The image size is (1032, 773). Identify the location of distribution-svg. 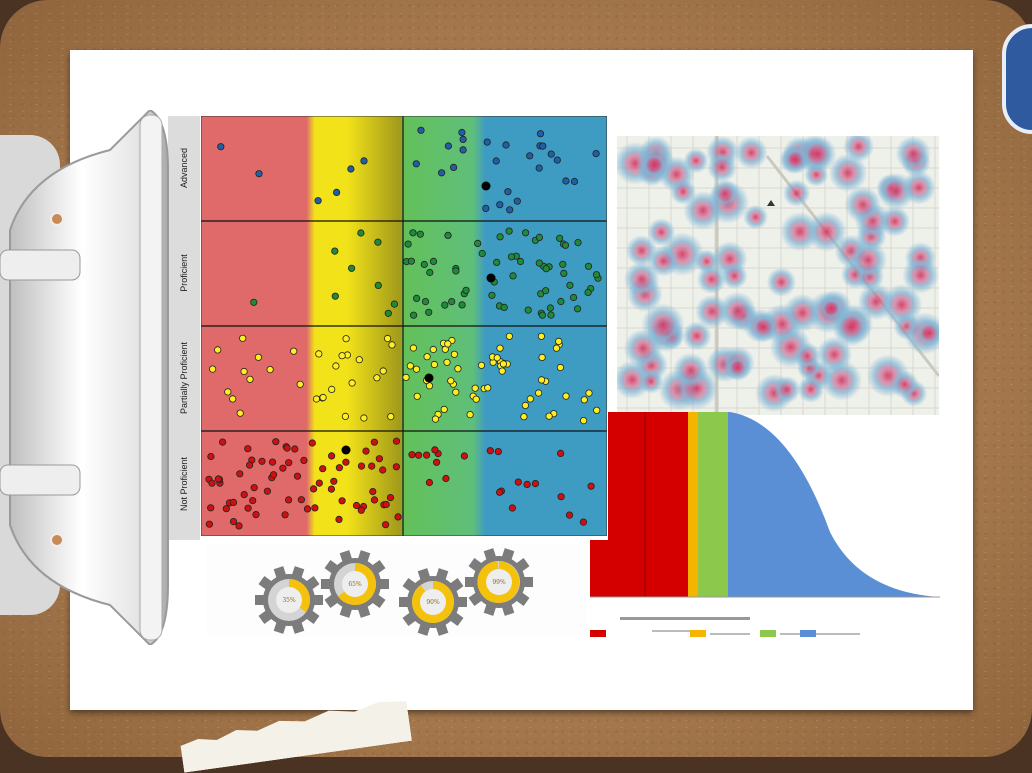
(765, 524).